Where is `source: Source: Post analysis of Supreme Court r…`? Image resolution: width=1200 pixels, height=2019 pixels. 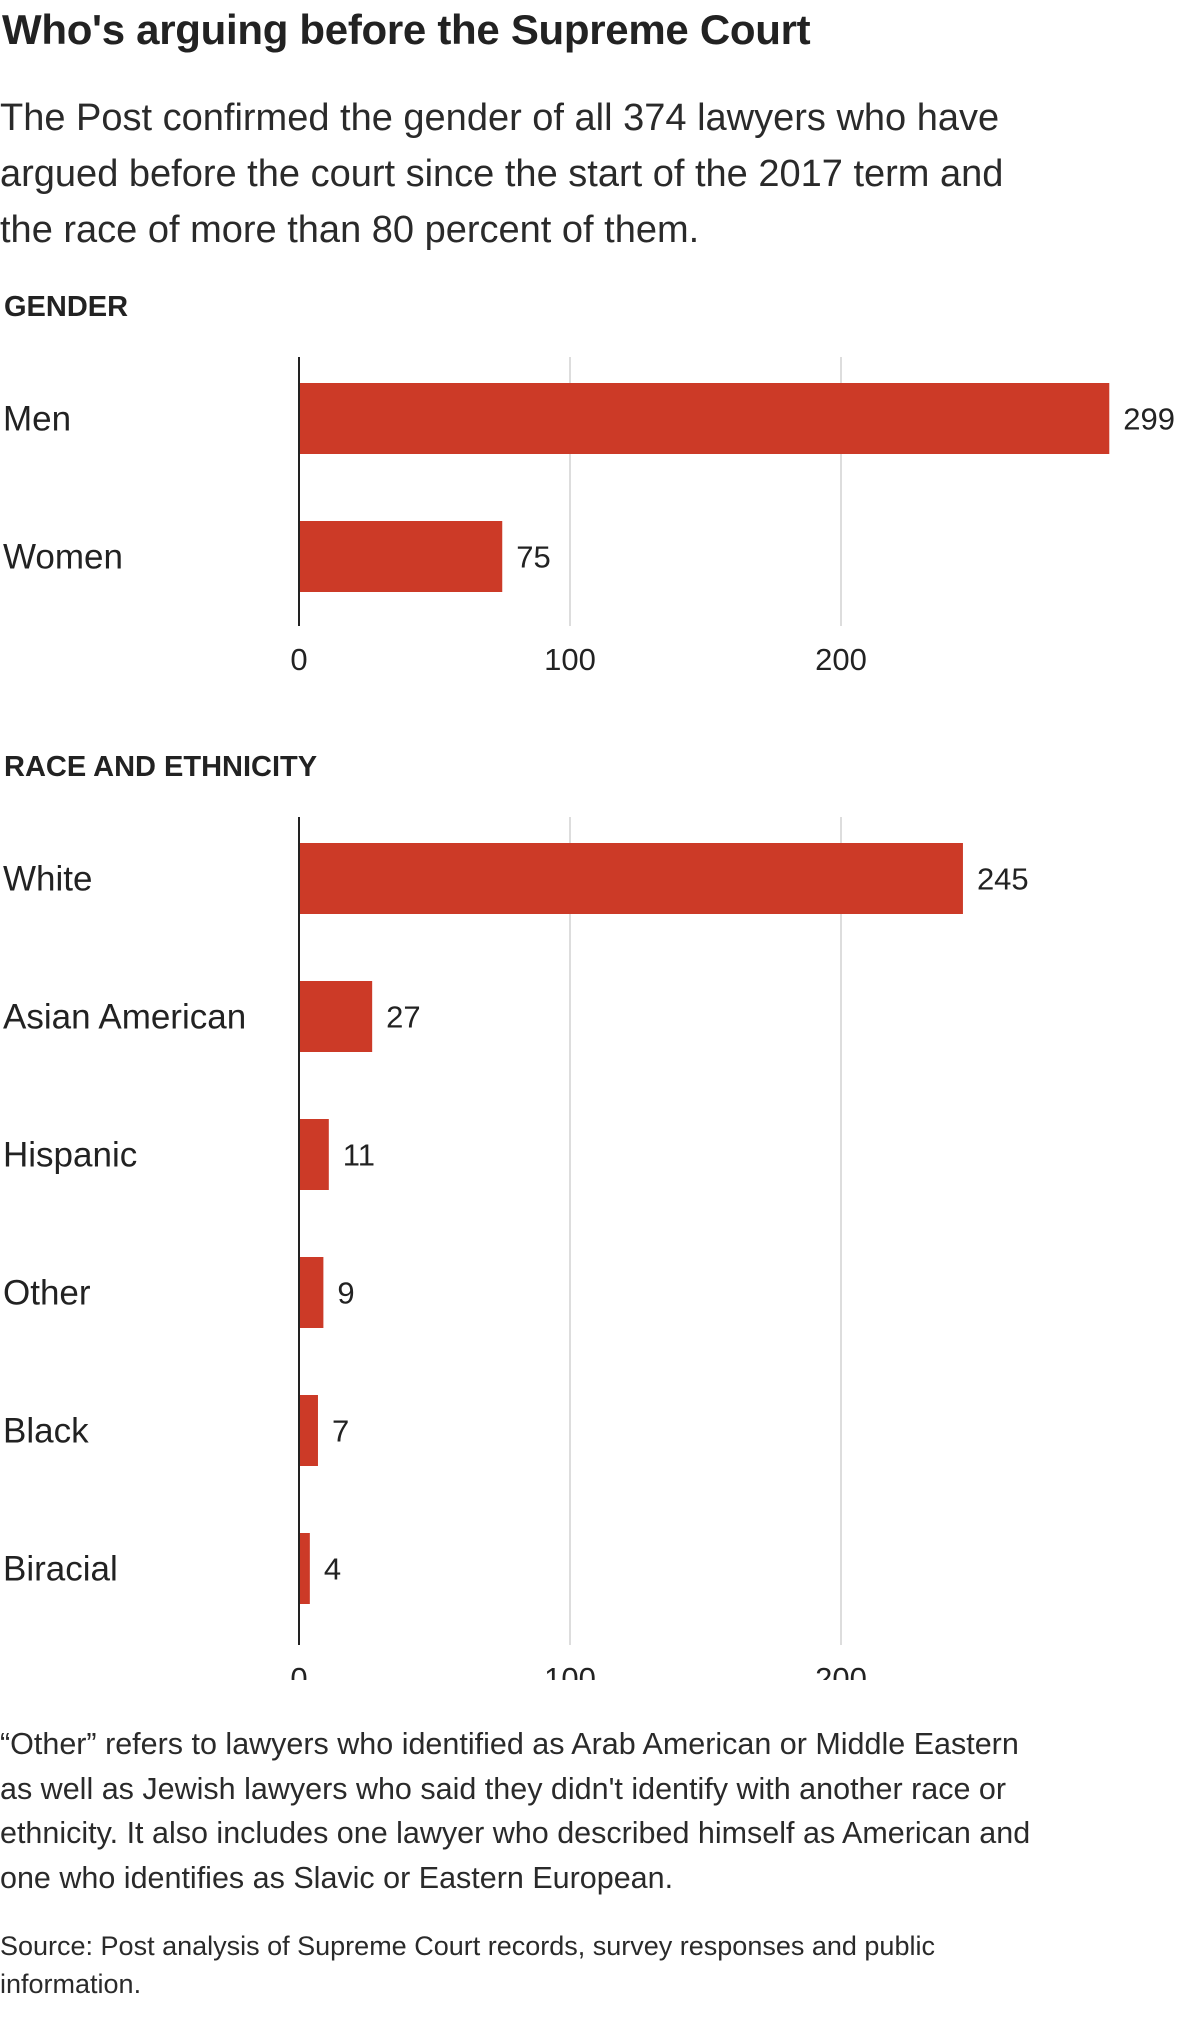 source: Source: Post analysis of Supreme Court r… is located at coordinates (467, 1965).